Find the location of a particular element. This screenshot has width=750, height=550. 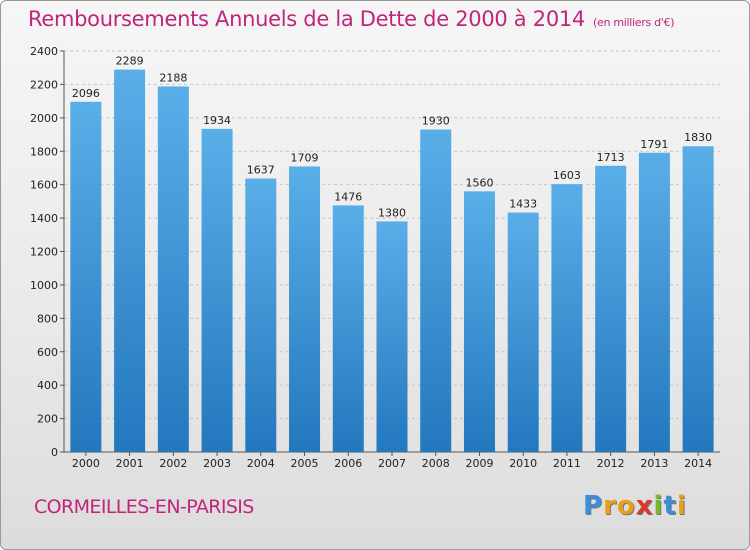

x-tick-label-2006: 2006 is located at coordinates (348, 463).